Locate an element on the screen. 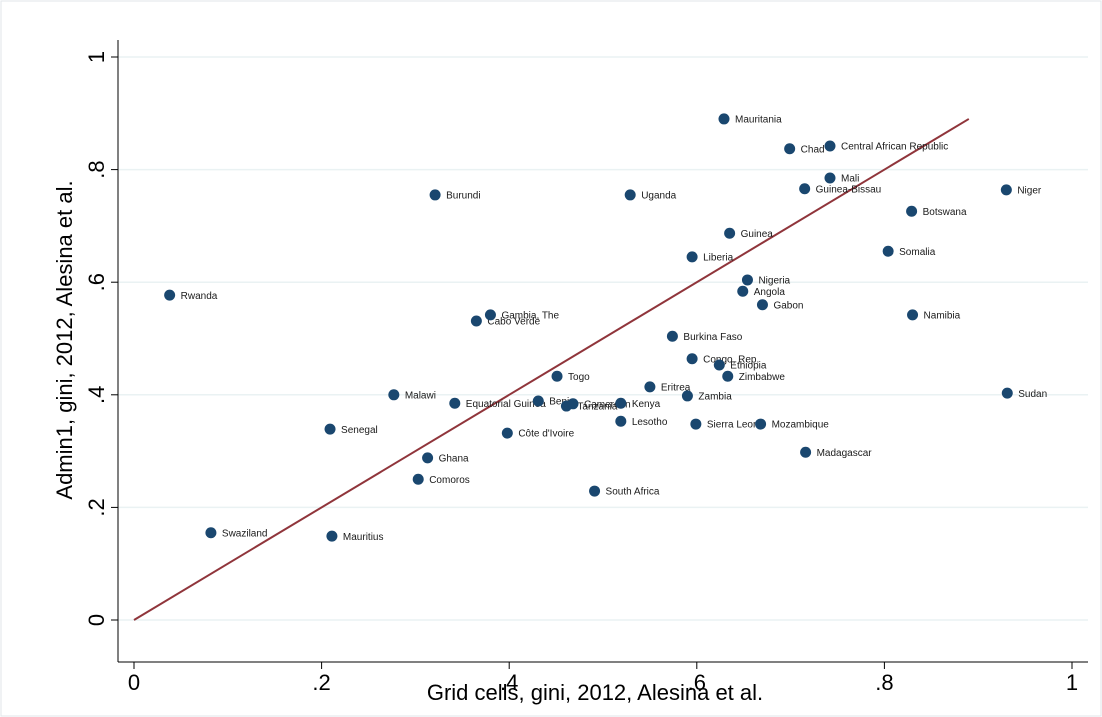 Image resolution: width=1102 pixels, height=717 pixels. point-label: Rwanda is located at coordinates (199, 296).